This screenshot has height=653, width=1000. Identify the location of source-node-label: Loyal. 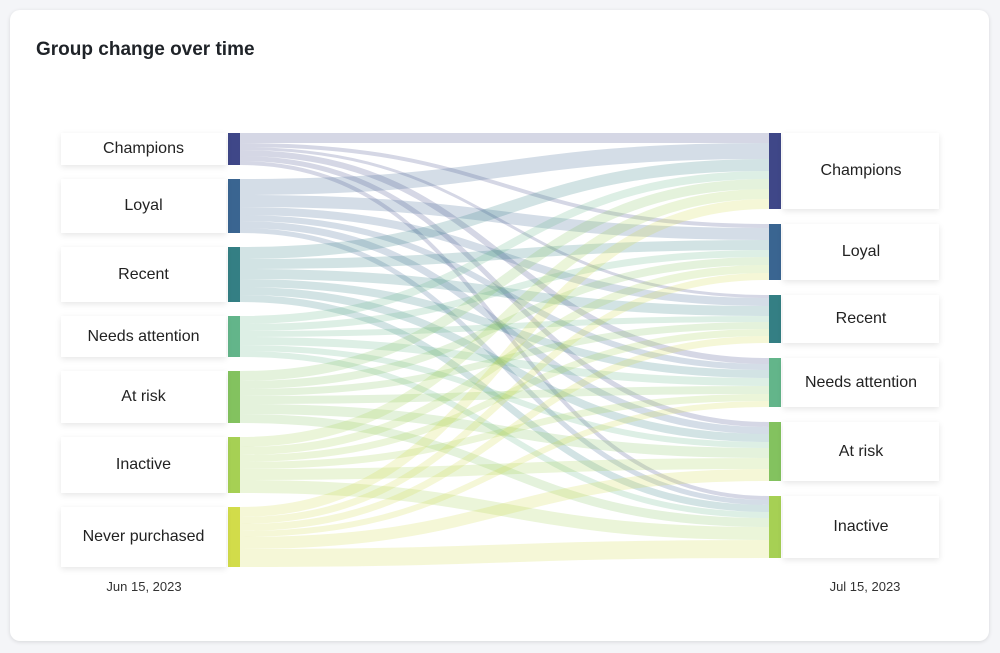
(143, 206).